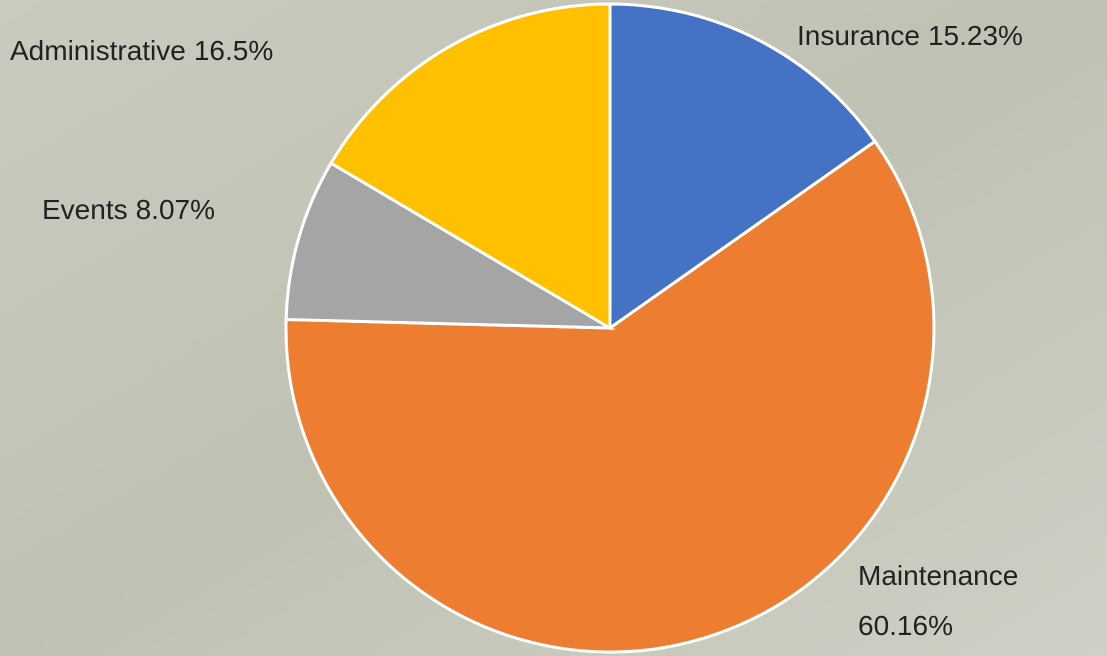 This screenshot has height=656, width=1107. Describe the element at coordinates (233, 50) in the screenshot. I see `label-value: 16.5%` at that location.